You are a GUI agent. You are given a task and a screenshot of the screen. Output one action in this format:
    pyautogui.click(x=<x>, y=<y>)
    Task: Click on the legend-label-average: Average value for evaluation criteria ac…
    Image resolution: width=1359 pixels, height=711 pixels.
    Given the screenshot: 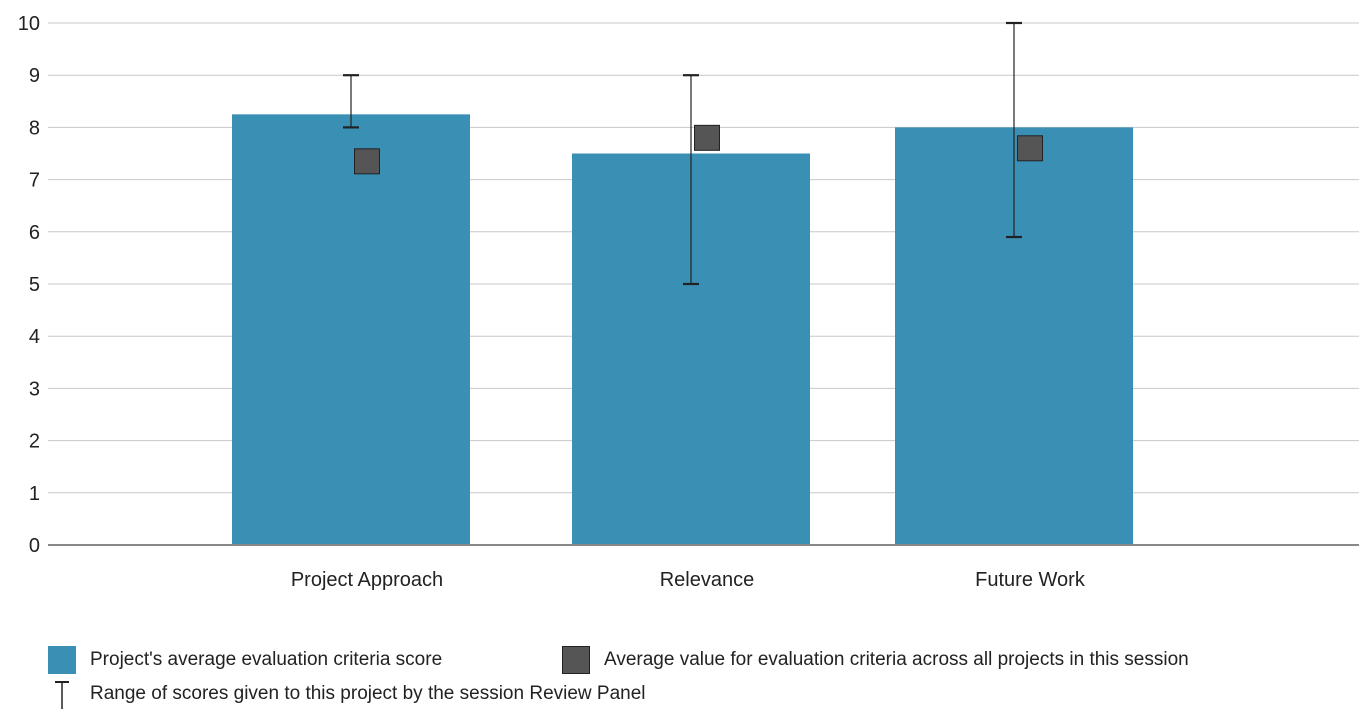 What is the action you would take?
    pyautogui.click(x=896, y=659)
    